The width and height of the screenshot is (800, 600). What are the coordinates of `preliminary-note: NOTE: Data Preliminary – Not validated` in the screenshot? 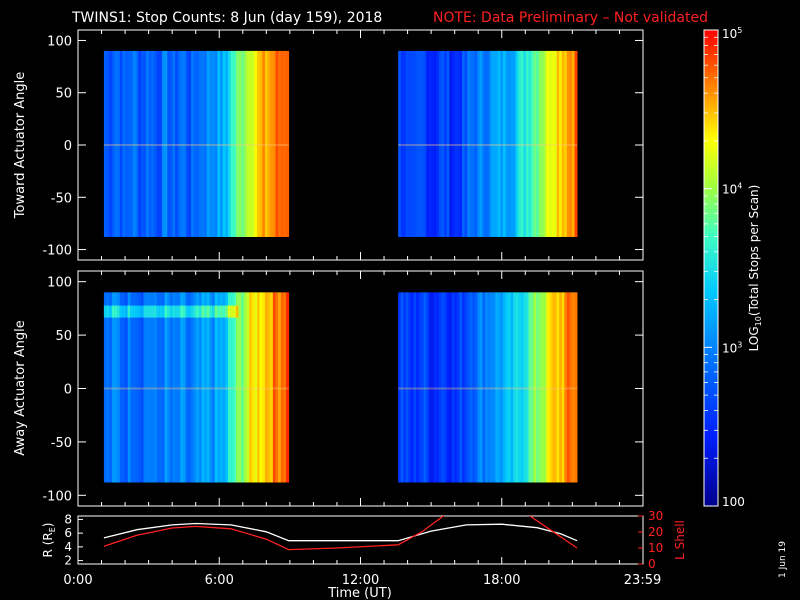 It's located at (570, 18).